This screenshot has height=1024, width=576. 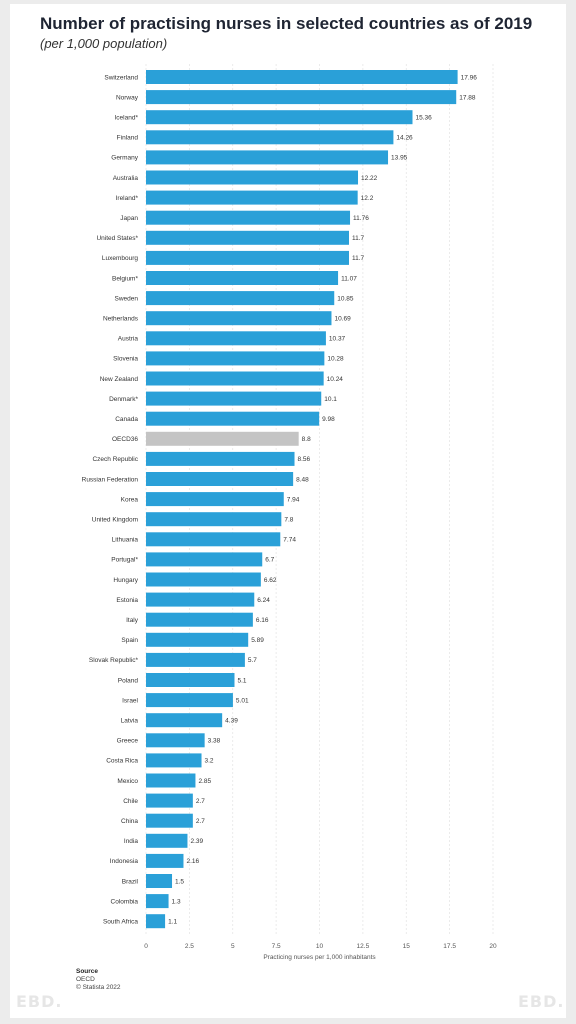 What do you see at coordinates (262, 620) in the screenshot?
I see `value-label: 6.16` at bounding box center [262, 620].